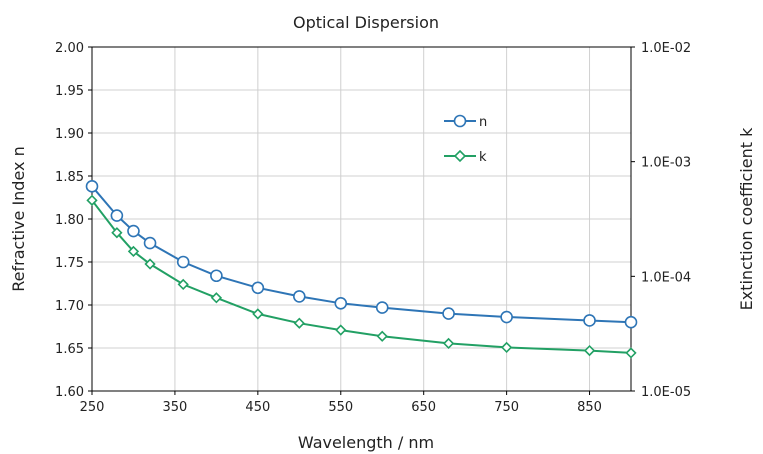 This screenshot has height=454, width=763. What do you see at coordinates (483, 122) in the screenshot?
I see `legend-label-n: n` at bounding box center [483, 122].